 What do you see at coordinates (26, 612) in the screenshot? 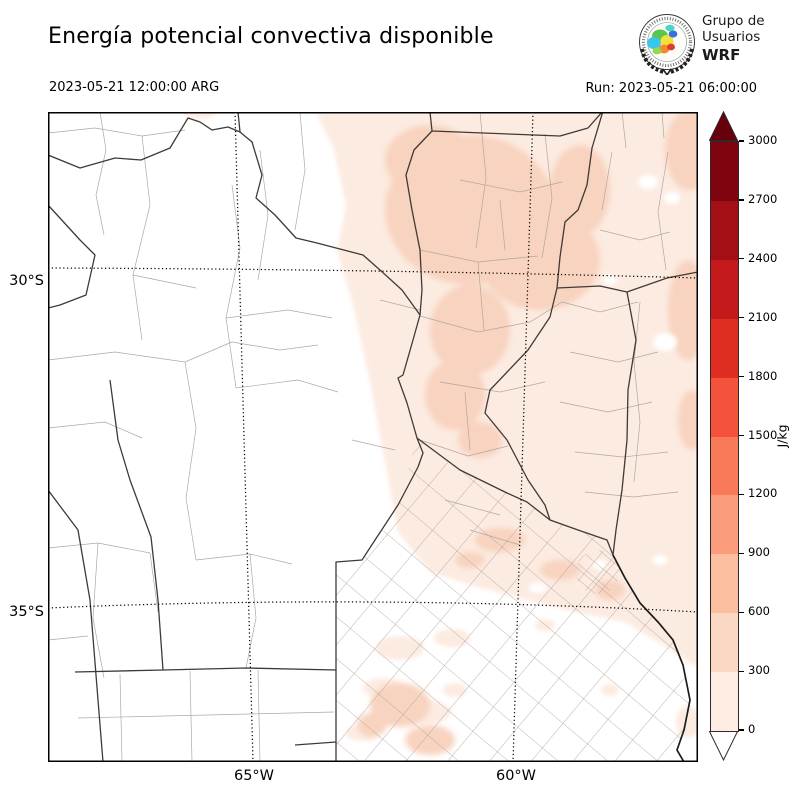
I see `lat-tick-35S: 35°S` at bounding box center [26, 612].